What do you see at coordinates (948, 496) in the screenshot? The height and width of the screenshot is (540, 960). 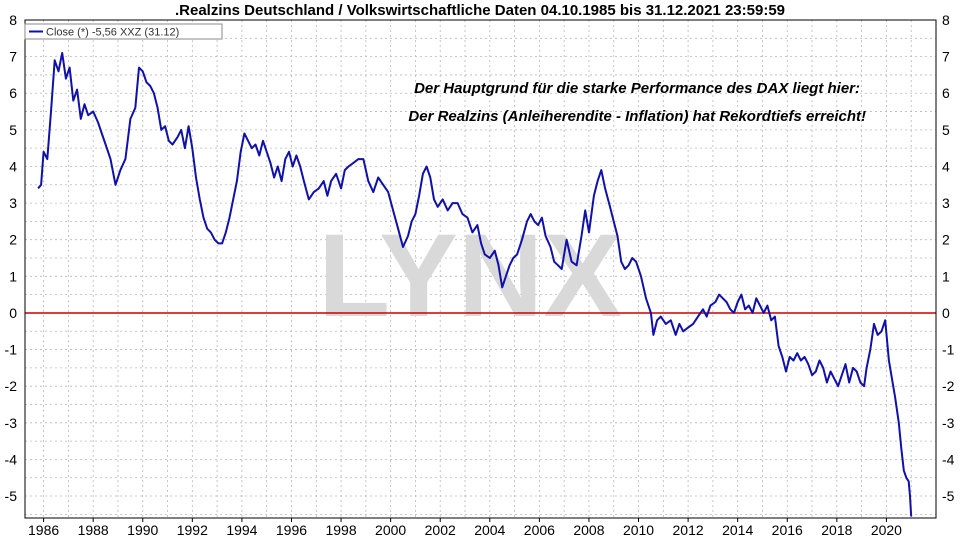 I see `y-tick-label-right: -5` at bounding box center [948, 496].